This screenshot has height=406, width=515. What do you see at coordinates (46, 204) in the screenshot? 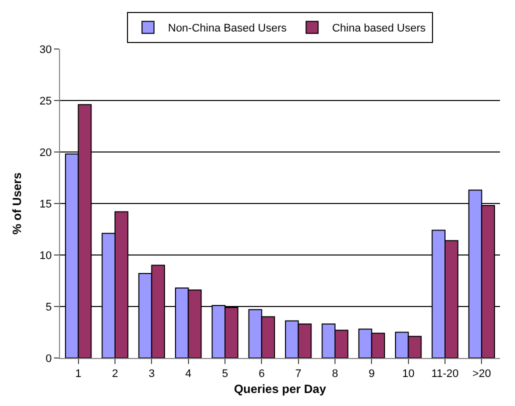
I see `y-tick-label: 15` at bounding box center [46, 204].